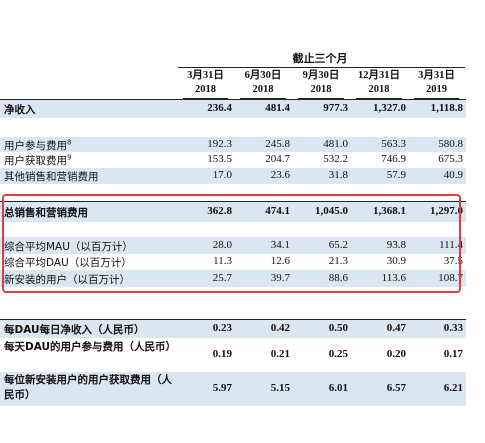 This screenshot has height=443, width=485. Describe the element at coordinates (280, 175) in the screenshot. I see `table-cell: 23.6` at that location.